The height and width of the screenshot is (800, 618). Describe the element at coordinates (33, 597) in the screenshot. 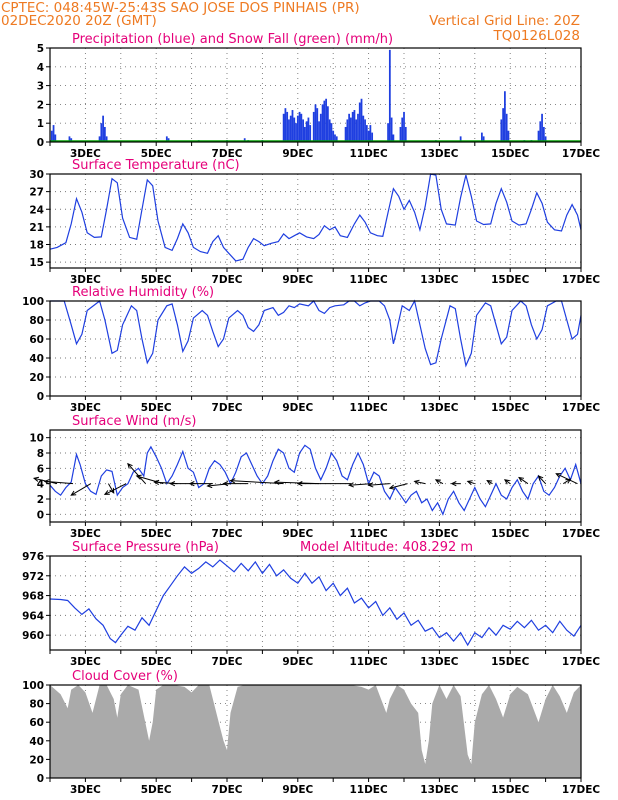

I see `y-tick-label: 968` at that location.